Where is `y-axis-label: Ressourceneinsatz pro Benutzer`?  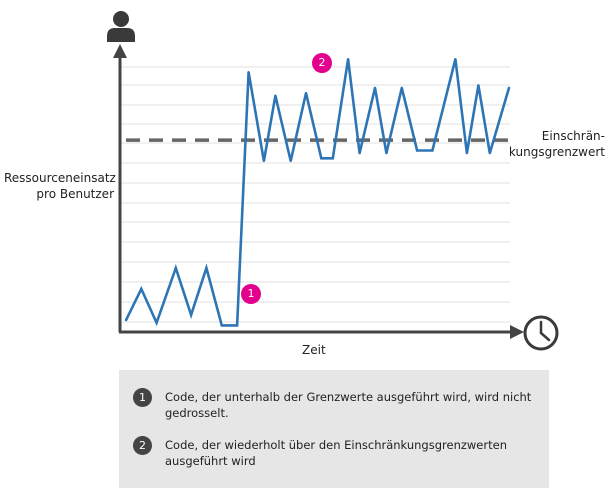
y-axis-label: Ressourceneinsatz pro Benutzer is located at coordinates (60, 186).